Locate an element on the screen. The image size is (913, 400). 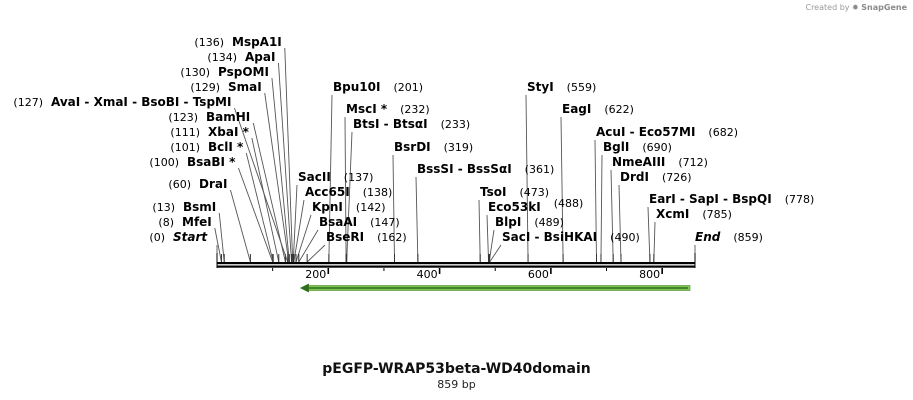
site-label: BsaAI is located at coordinates (338, 222).